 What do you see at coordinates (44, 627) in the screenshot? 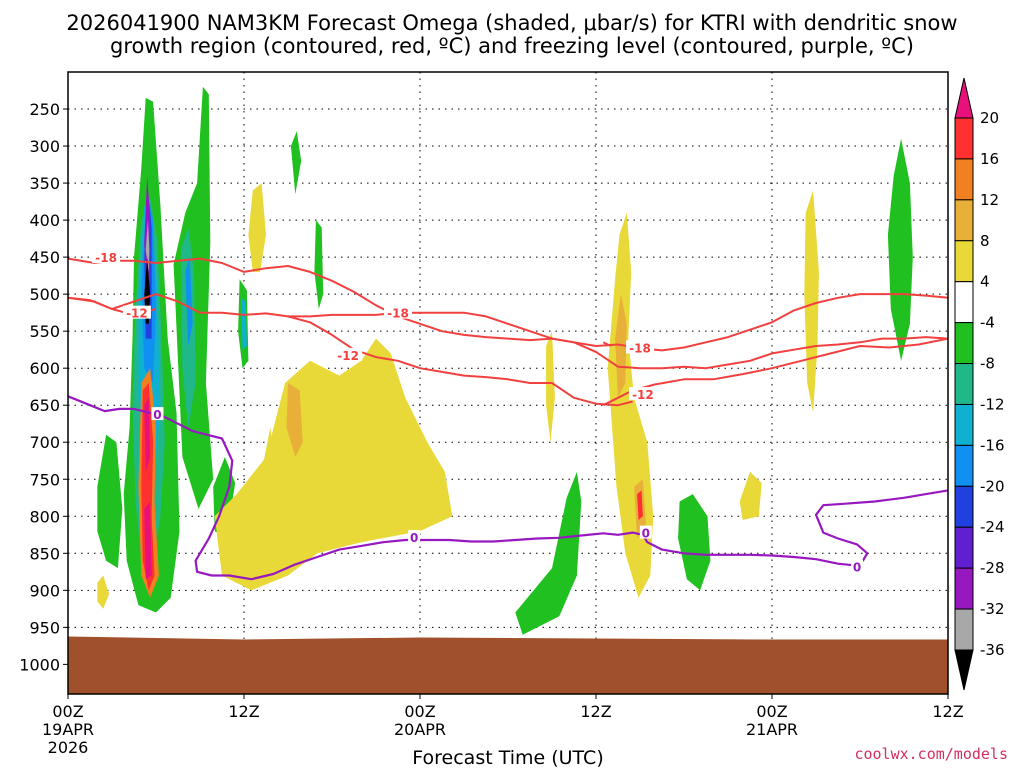
I see `y-tick-label: 950` at bounding box center [44, 627].